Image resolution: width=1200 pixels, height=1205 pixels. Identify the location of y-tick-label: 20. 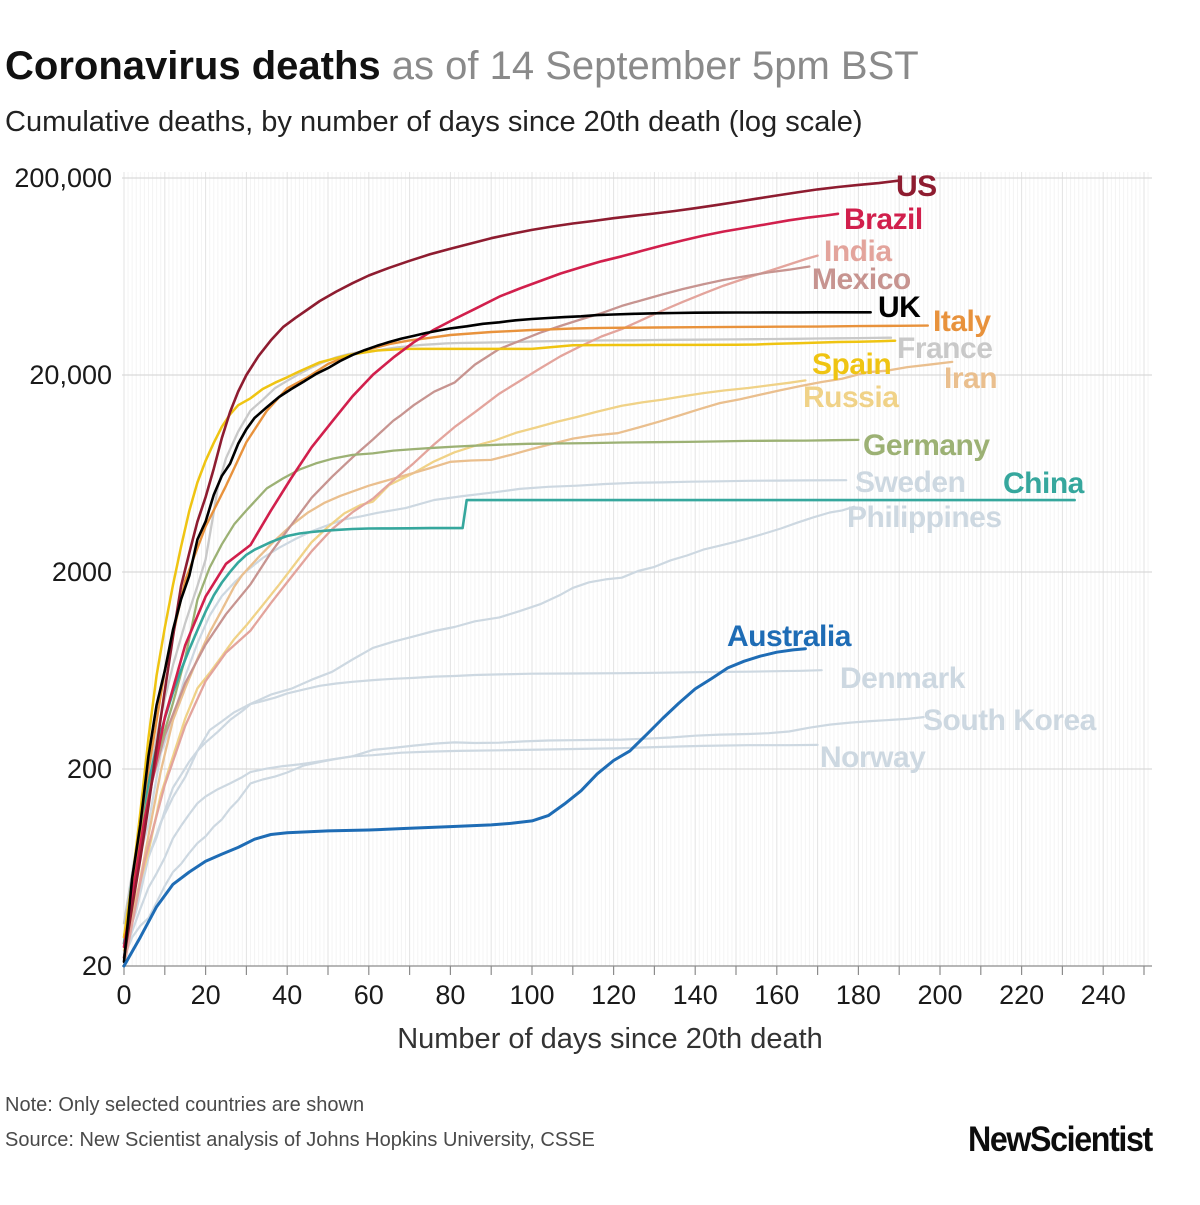
(97, 966).